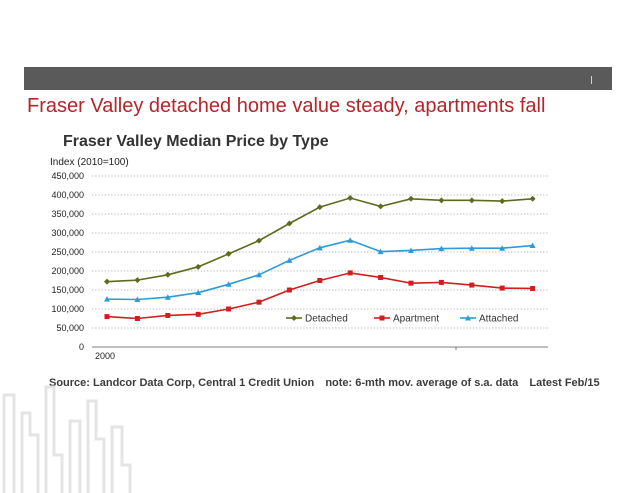  Describe the element at coordinates (70, 328) in the screenshot. I see `y-tick-label: 50,000` at that location.